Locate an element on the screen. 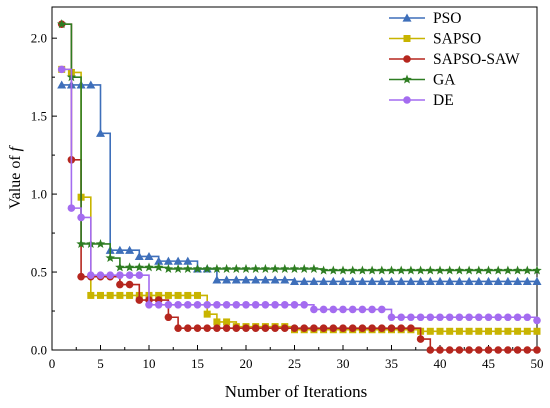 The image size is (550, 408). legend-label-sapso: SAPSO is located at coordinates (457, 39).